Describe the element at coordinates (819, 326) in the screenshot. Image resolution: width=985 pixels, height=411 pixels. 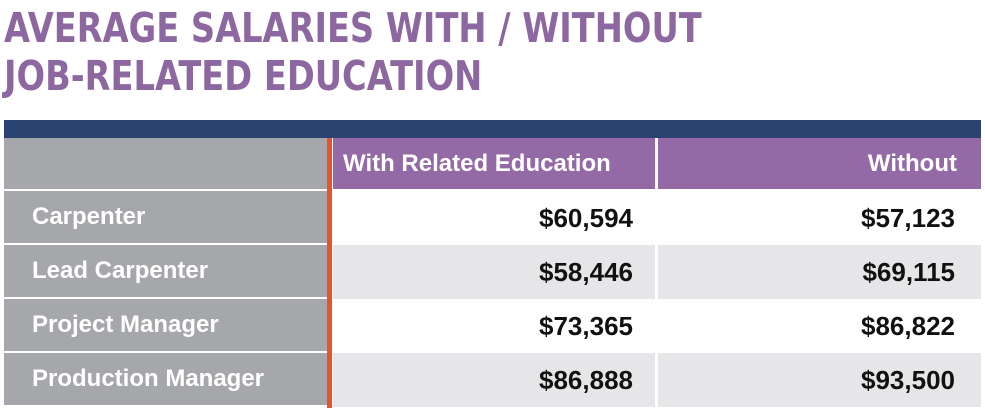
I see `without-value: $86,822` at that location.